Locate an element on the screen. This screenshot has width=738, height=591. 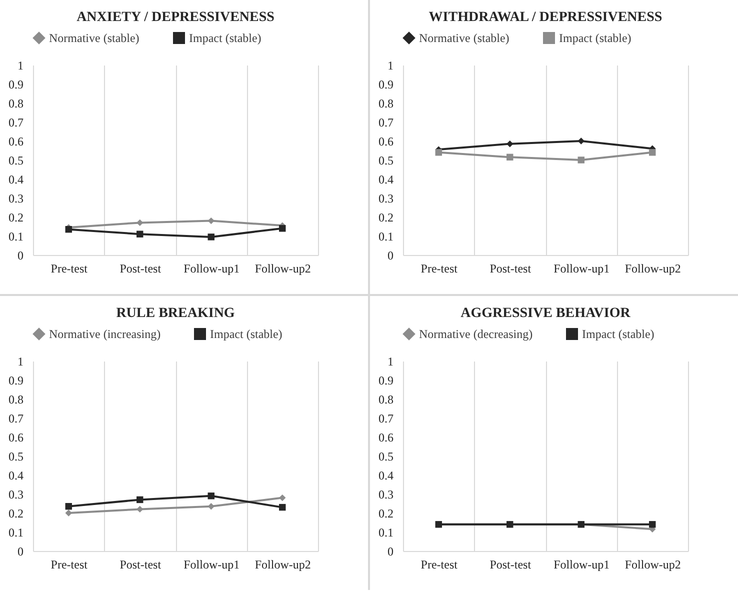
chart-title: RULE BREAKING is located at coordinates (175, 313).